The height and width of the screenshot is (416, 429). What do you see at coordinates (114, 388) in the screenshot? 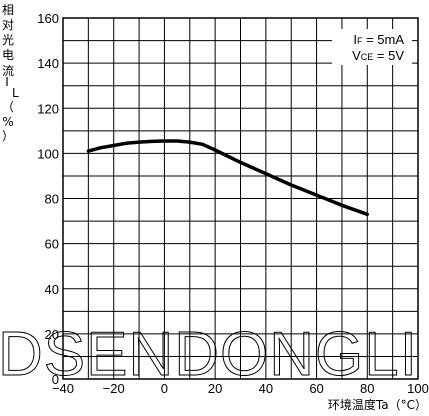
I see `x-tick-label: −20` at bounding box center [114, 388].